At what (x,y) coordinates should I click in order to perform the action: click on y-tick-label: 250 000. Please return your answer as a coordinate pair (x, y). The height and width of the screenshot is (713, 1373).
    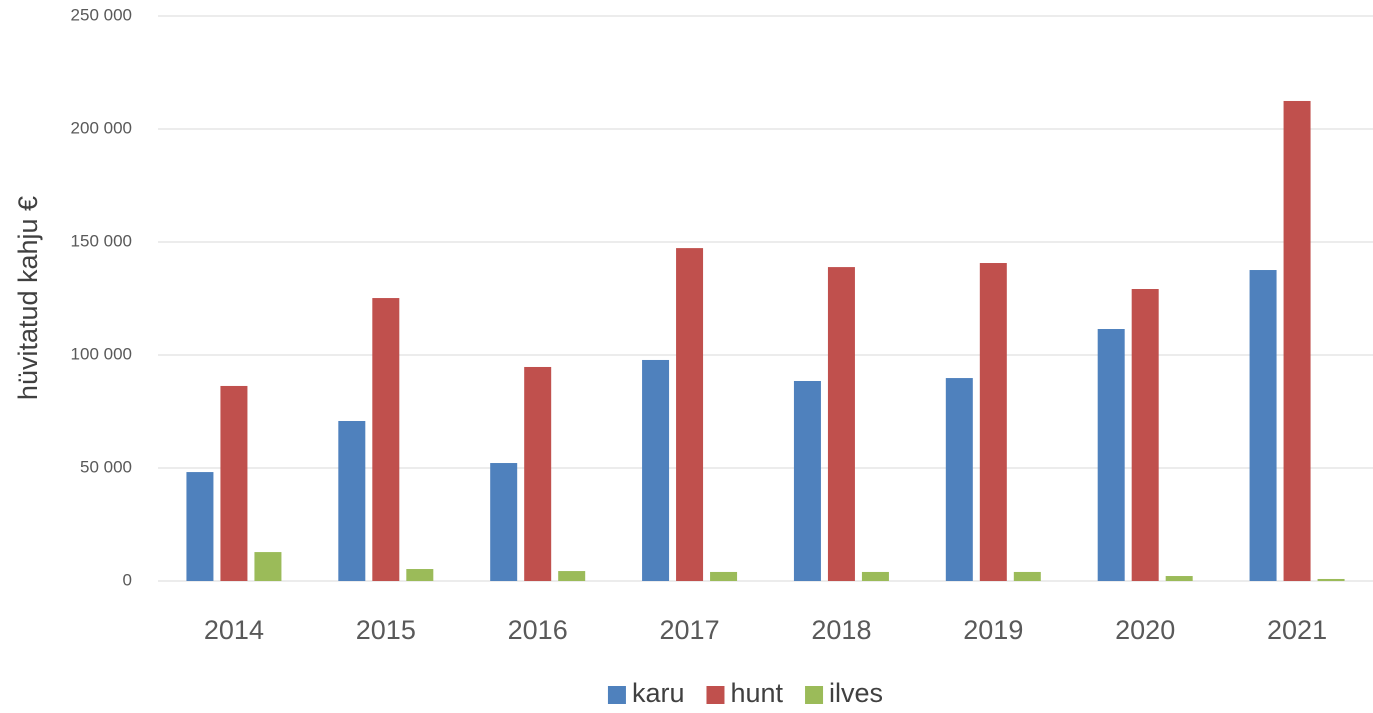
    Looking at the image, I should click on (101, 14).